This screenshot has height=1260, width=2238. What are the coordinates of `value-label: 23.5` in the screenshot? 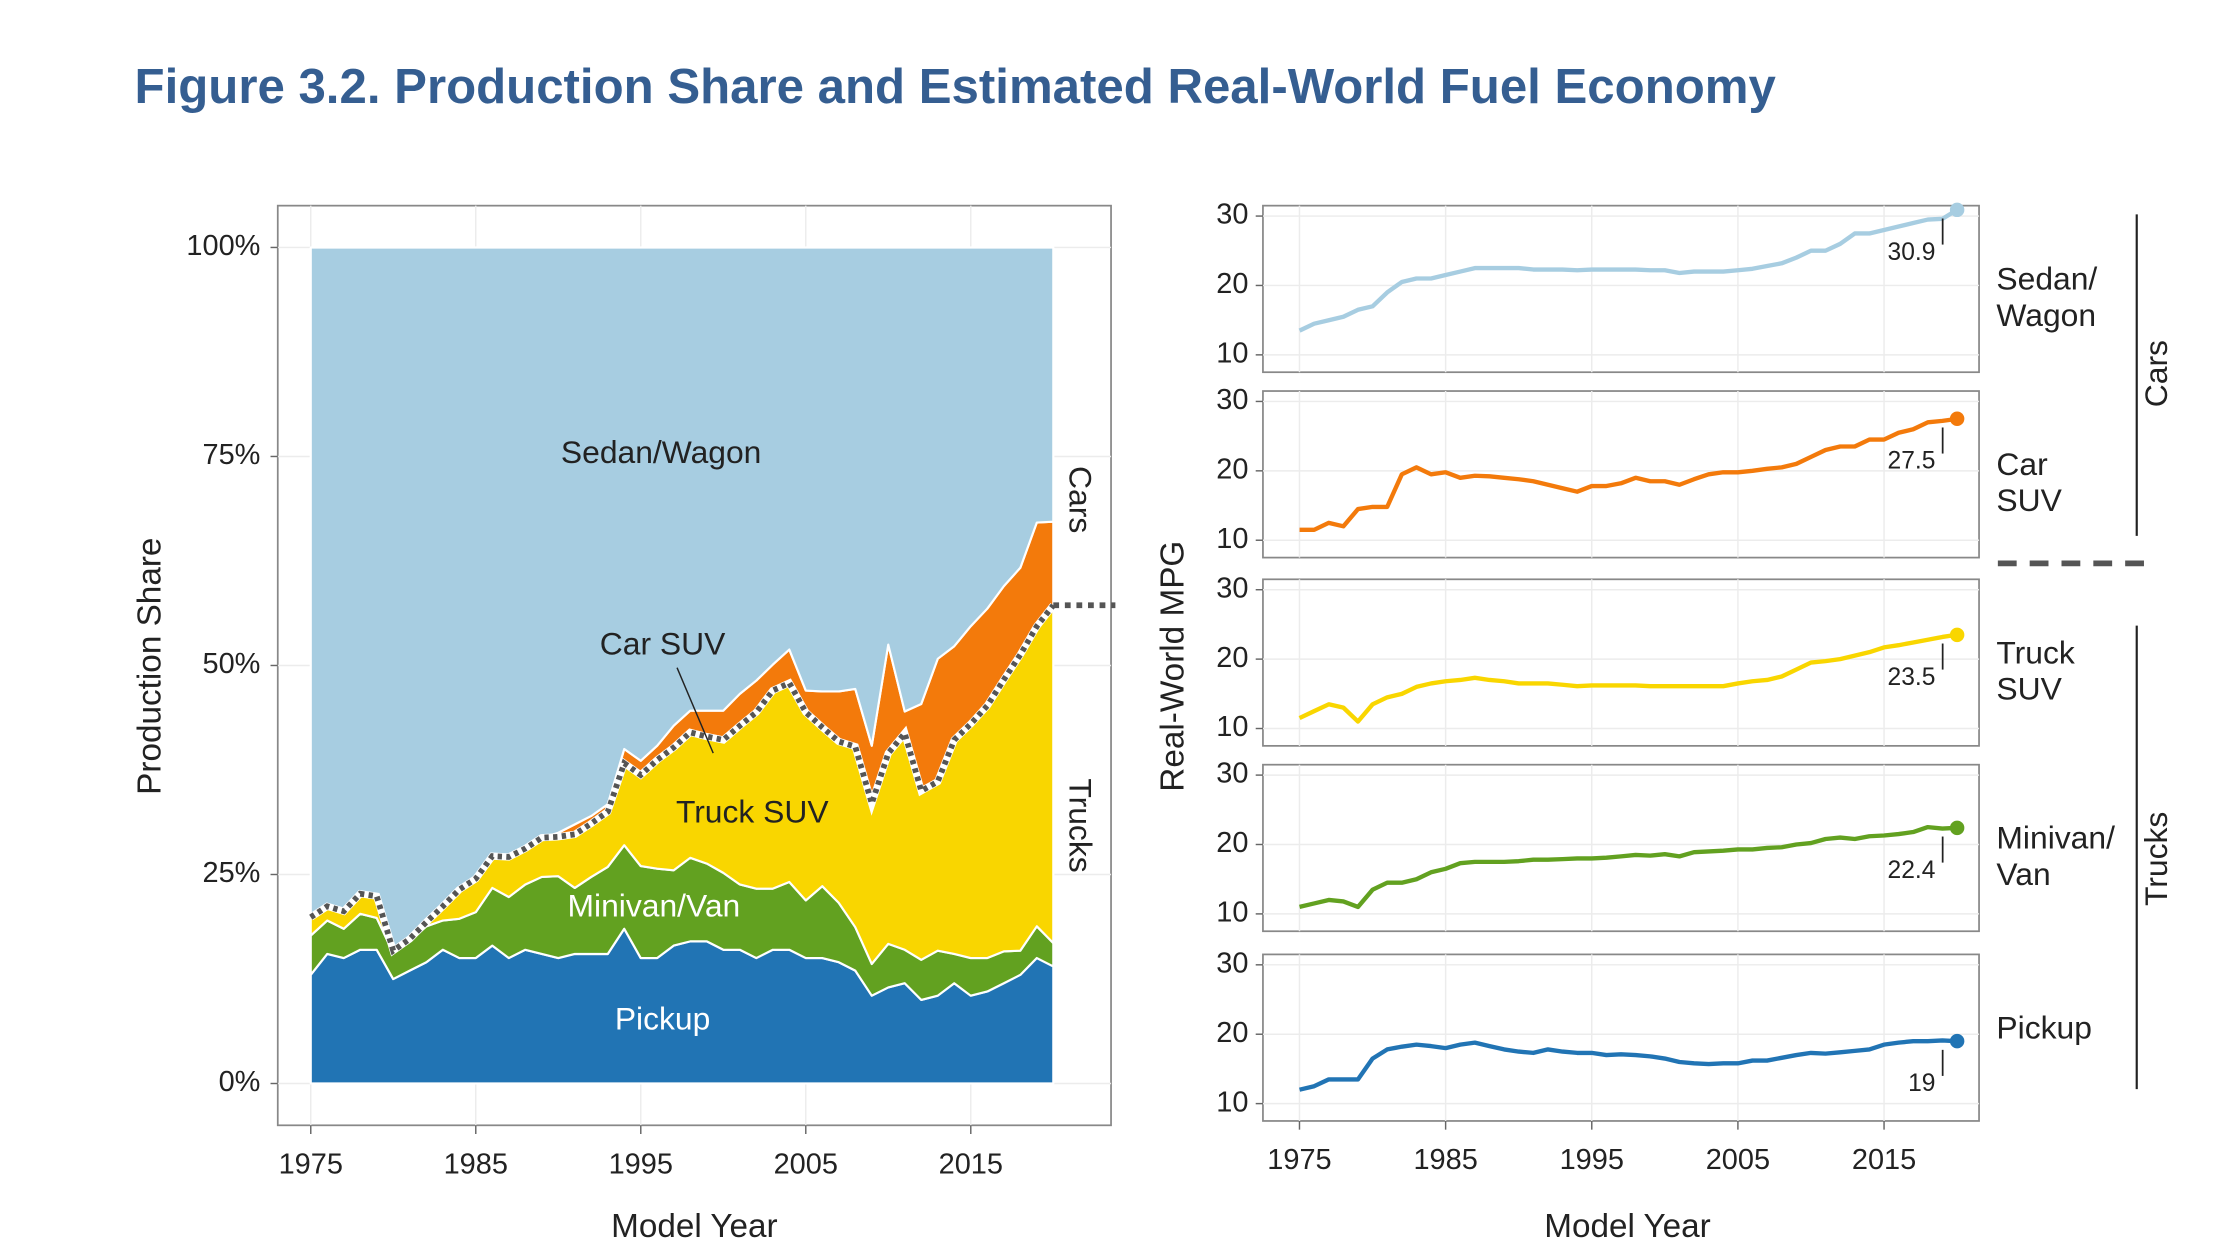 It's located at (1912, 677).